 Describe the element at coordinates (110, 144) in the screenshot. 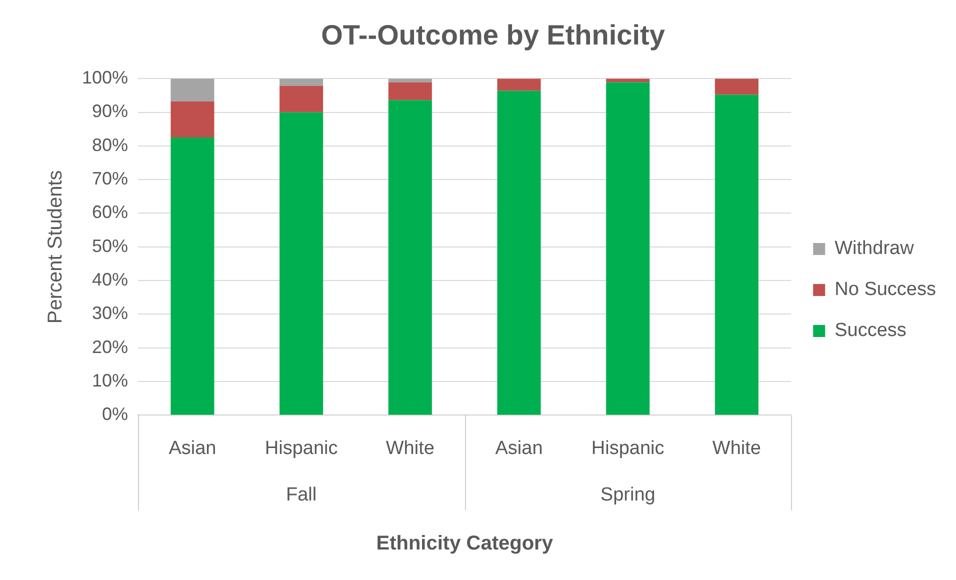

I see `y-tick-label: 80%` at that location.